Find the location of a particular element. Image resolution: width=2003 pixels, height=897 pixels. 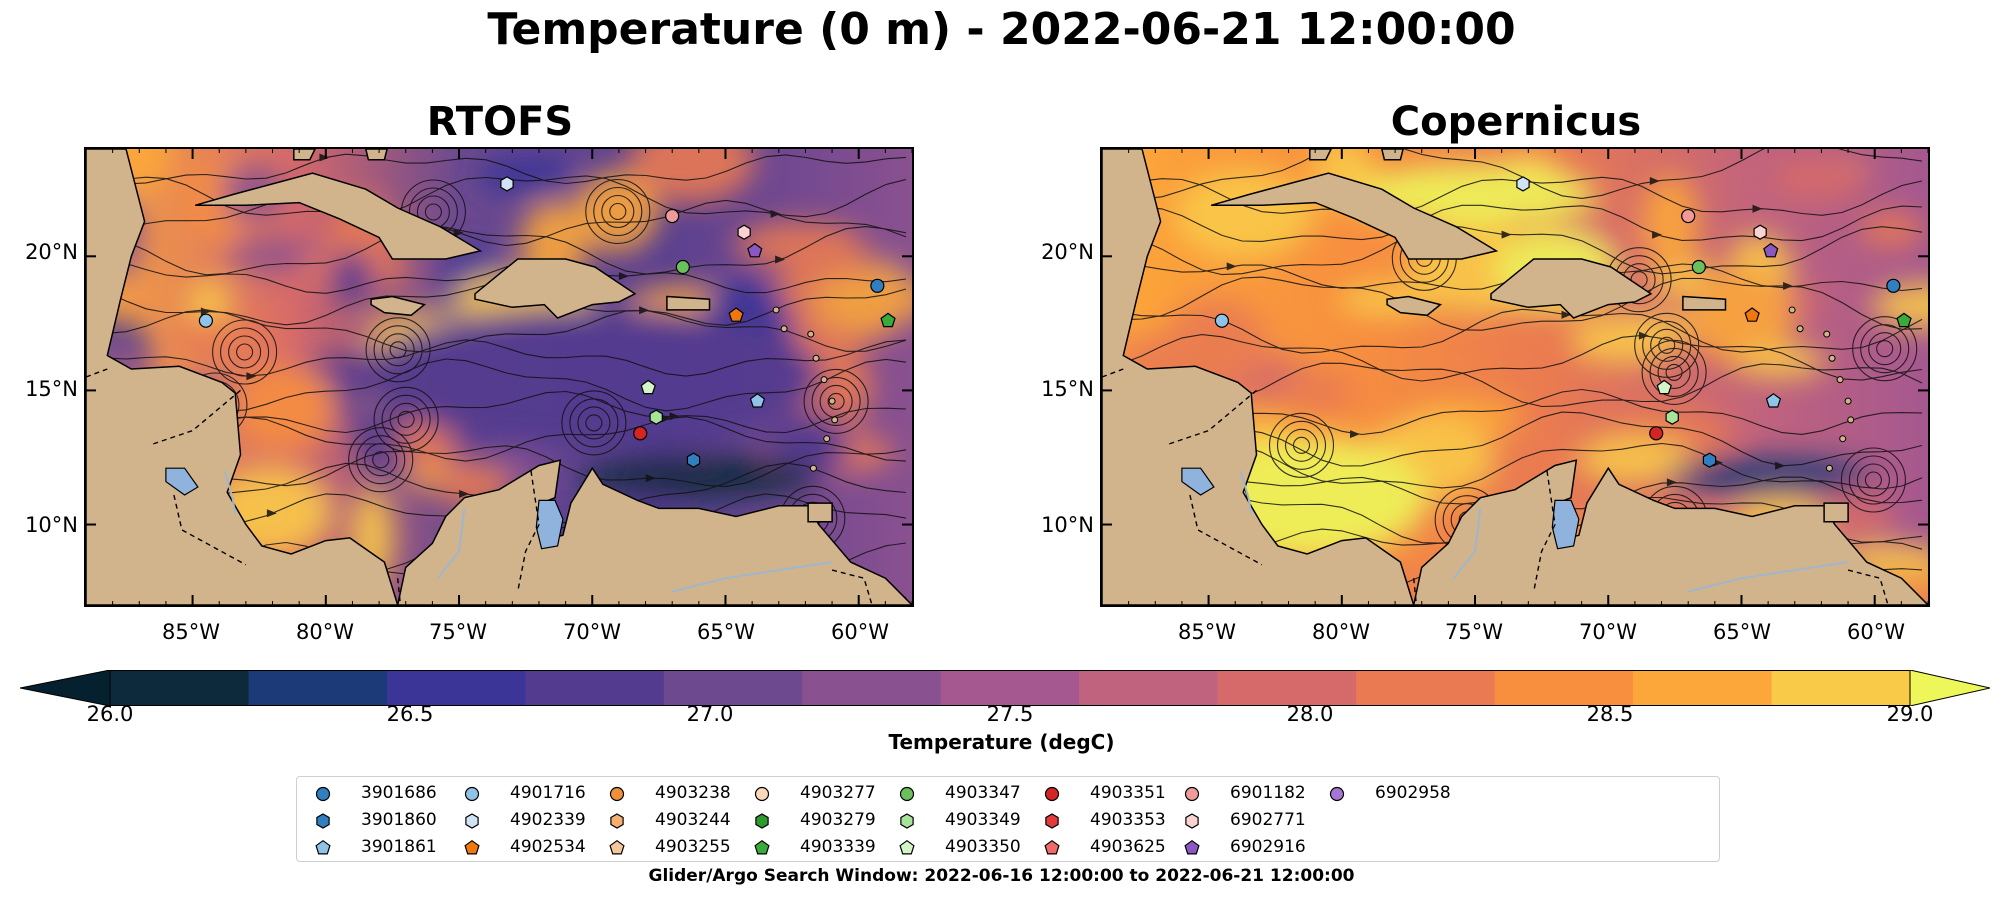

country-border is located at coordinates (1544, 531).